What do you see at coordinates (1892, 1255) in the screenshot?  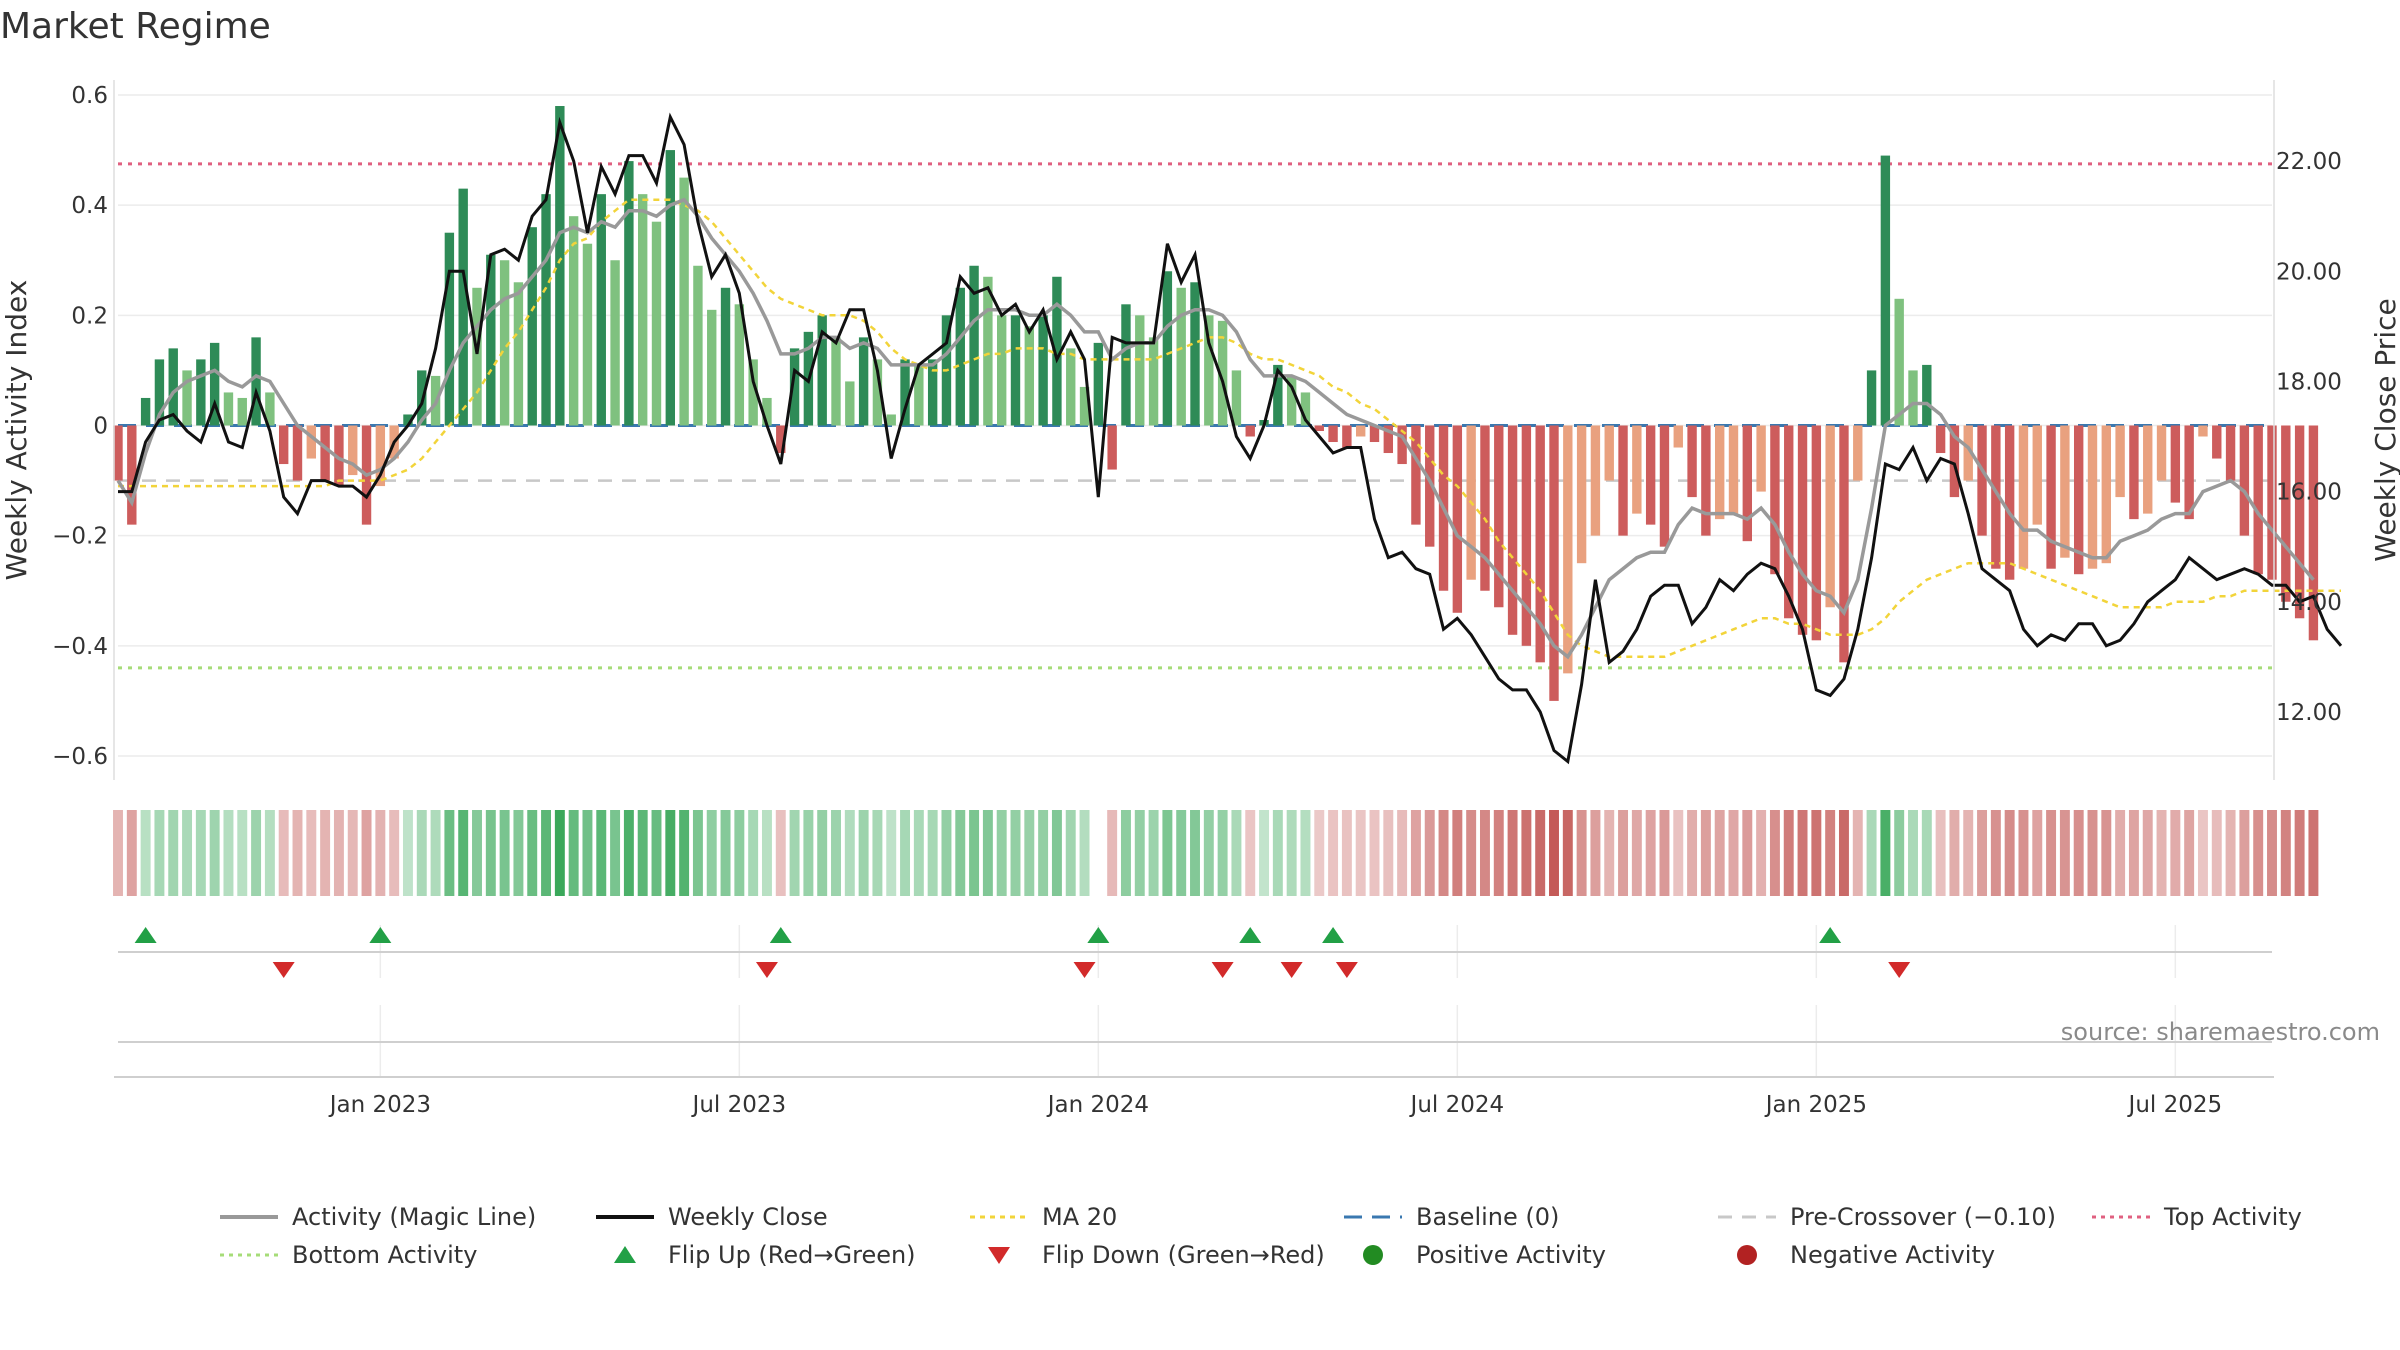 I see `legend-label: Negative Activity` at bounding box center [1892, 1255].